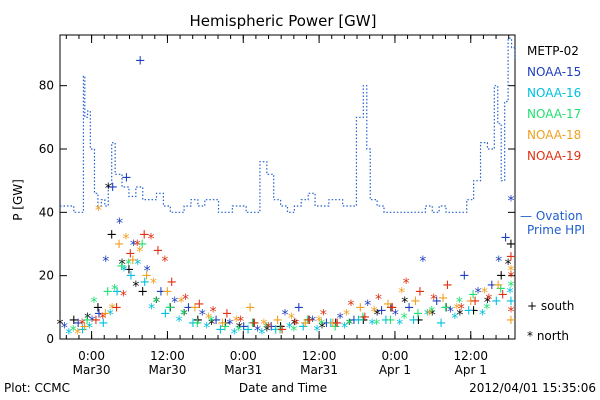  What do you see at coordinates (46, 276) in the screenshot?
I see `y-tick-label: 20` at bounding box center [46, 276].